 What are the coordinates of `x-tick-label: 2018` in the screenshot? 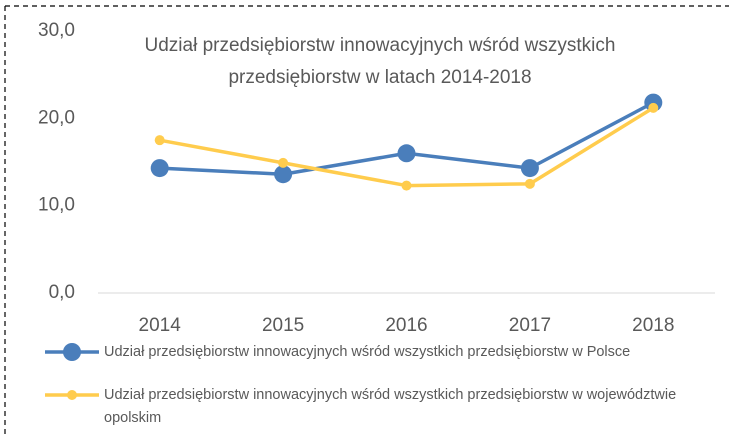 It's located at (653, 325).